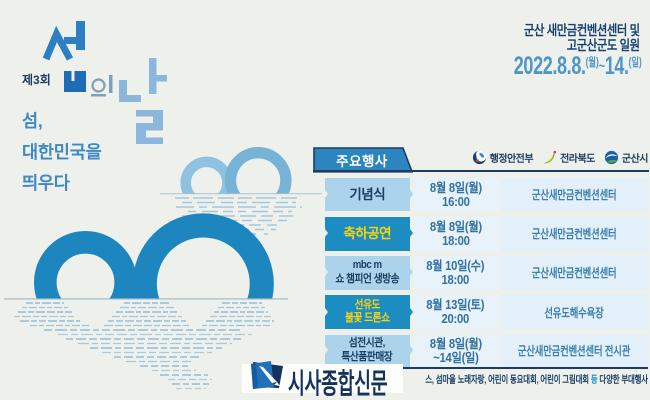 This screenshot has width=650, height=400. Describe the element at coordinates (508, 380) in the screenshot. I see `footnote-text: 스, 섬마을 노래자랑, 어린이 동요대회, 어린이 그림대회` at that location.